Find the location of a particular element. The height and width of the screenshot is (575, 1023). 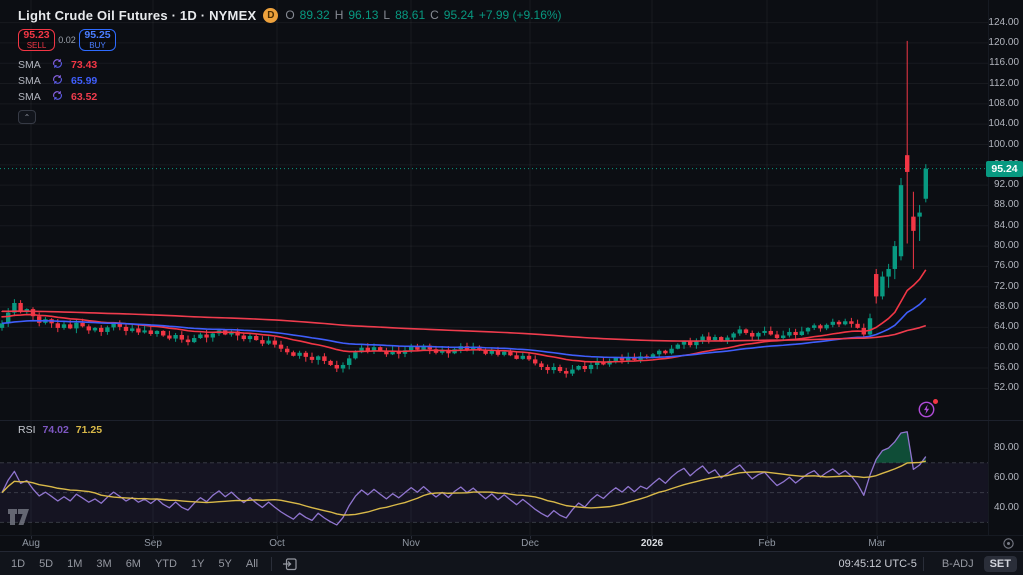

price-axis-label: 68.00 is located at coordinates (1006, 307).